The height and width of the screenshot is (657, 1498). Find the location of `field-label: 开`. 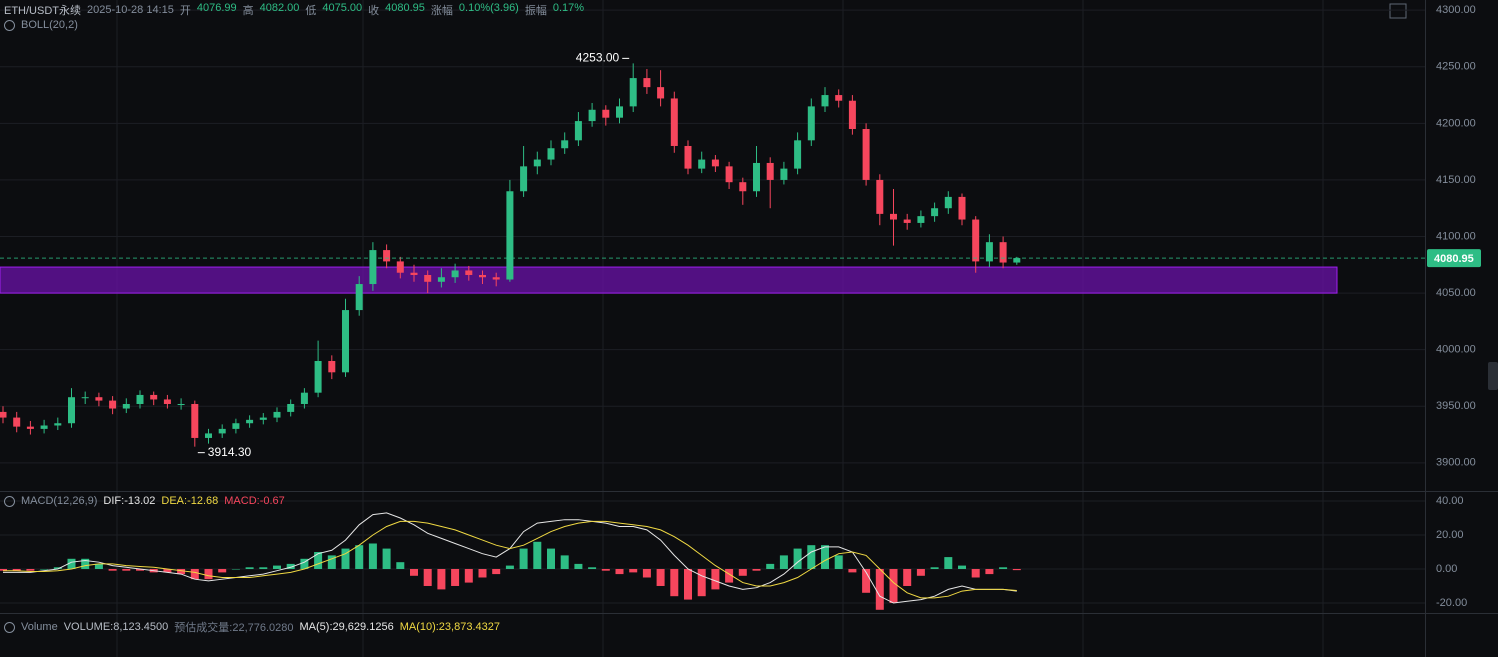

field-label: 开 is located at coordinates (185, 11).